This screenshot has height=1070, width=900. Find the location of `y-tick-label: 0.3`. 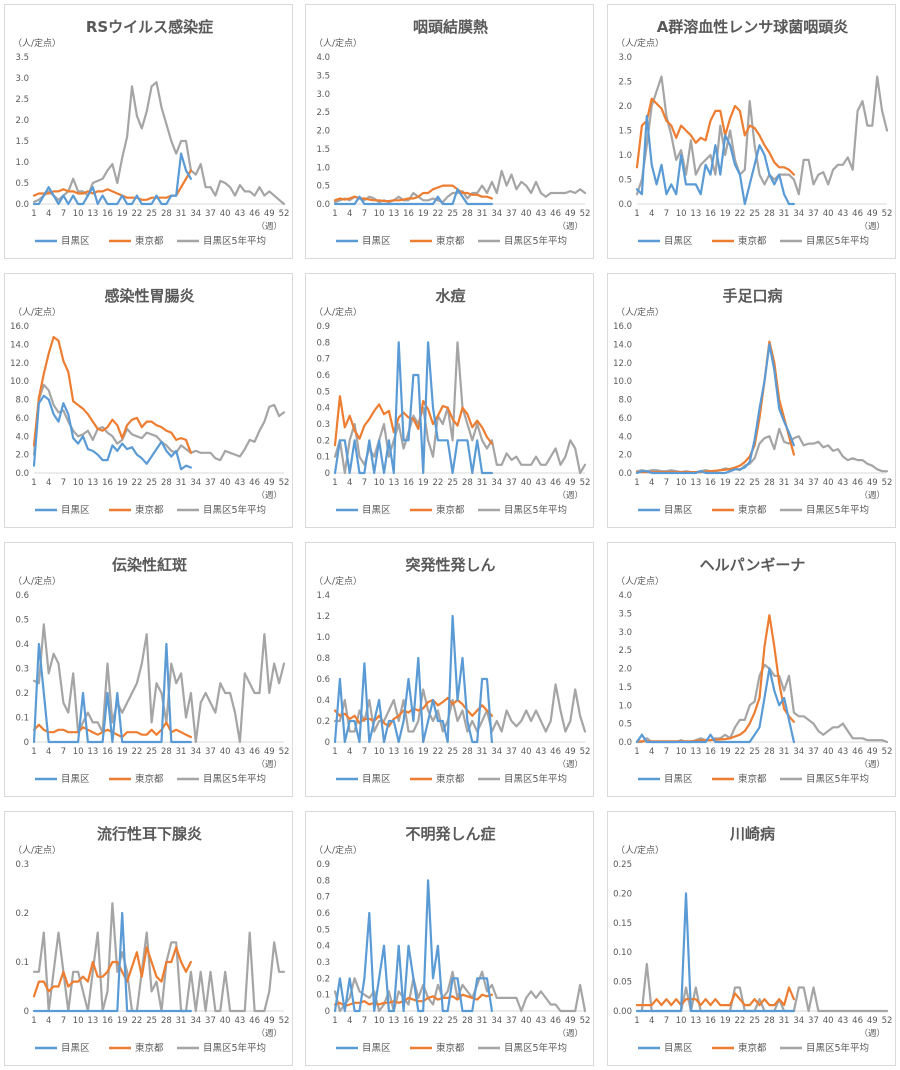

y-tick-label: 0.3 is located at coordinates (323, 963).